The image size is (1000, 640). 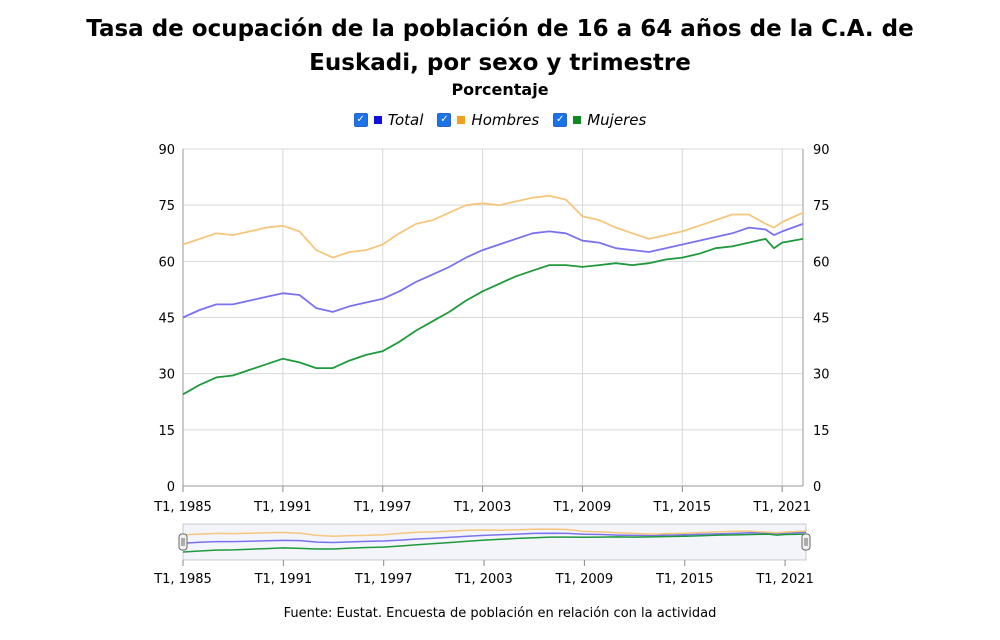 What do you see at coordinates (582, 507) in the screenshot?
I see `x-tick-label-2009: T1, 2009` at bounding box center [582, 507].